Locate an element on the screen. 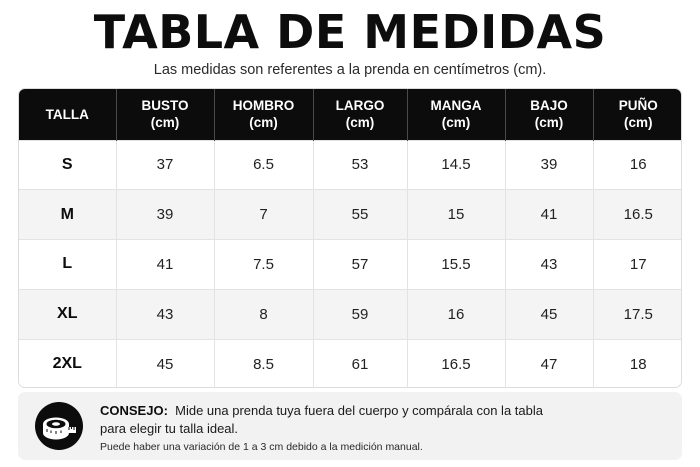 The width and height of the screenshot is (700, 467). table-row: XL 43 8 59 16 45 17.5 is located at coordinates (350, 314).